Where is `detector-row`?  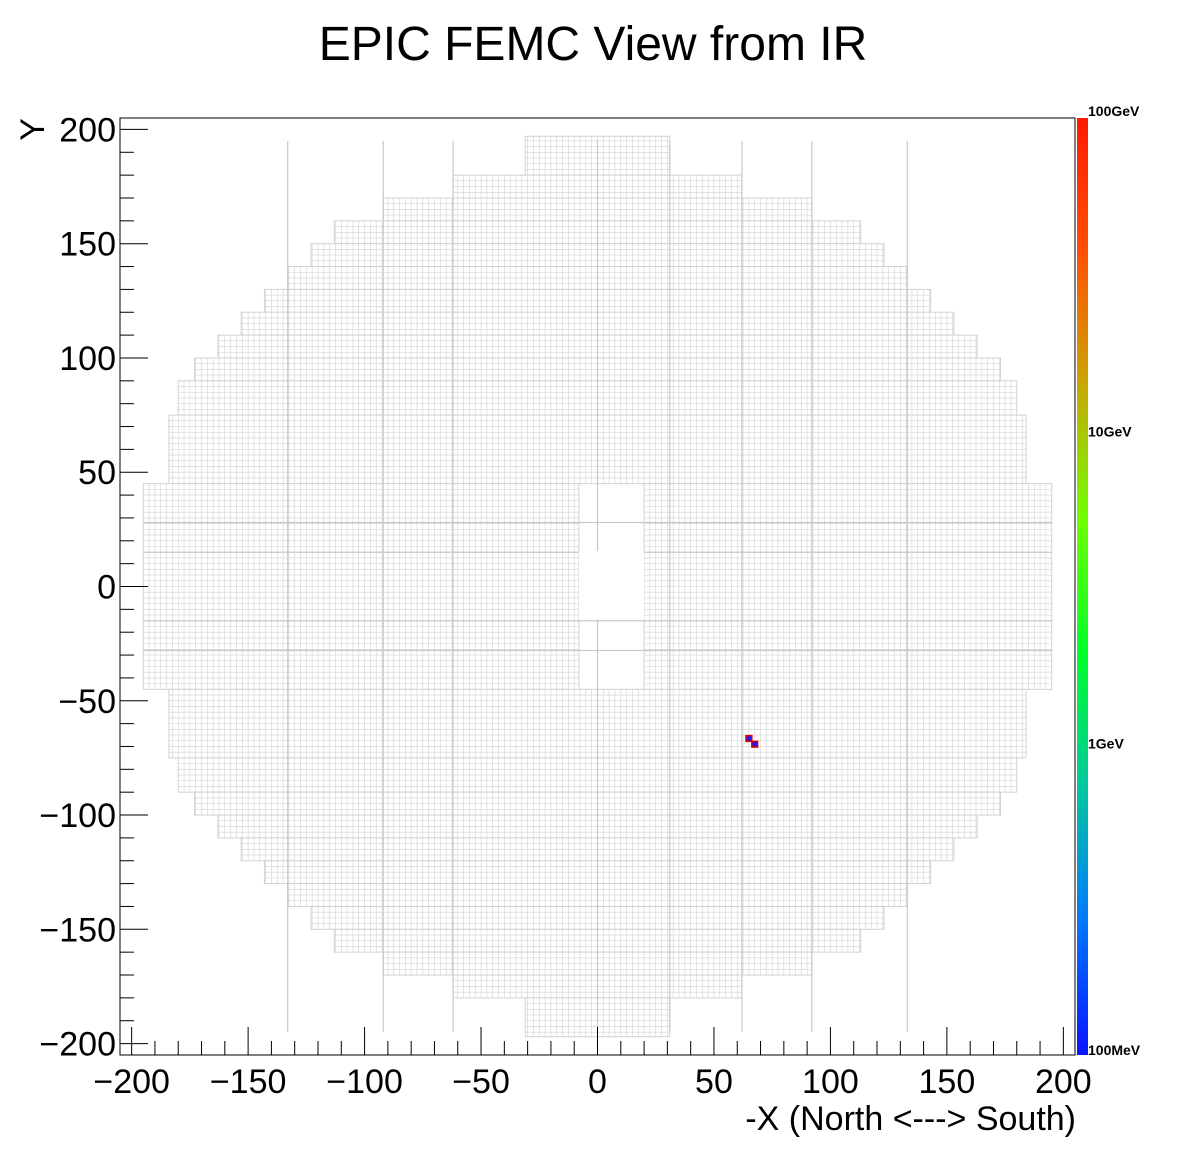 detector-row is located at coordinates (597, 586).